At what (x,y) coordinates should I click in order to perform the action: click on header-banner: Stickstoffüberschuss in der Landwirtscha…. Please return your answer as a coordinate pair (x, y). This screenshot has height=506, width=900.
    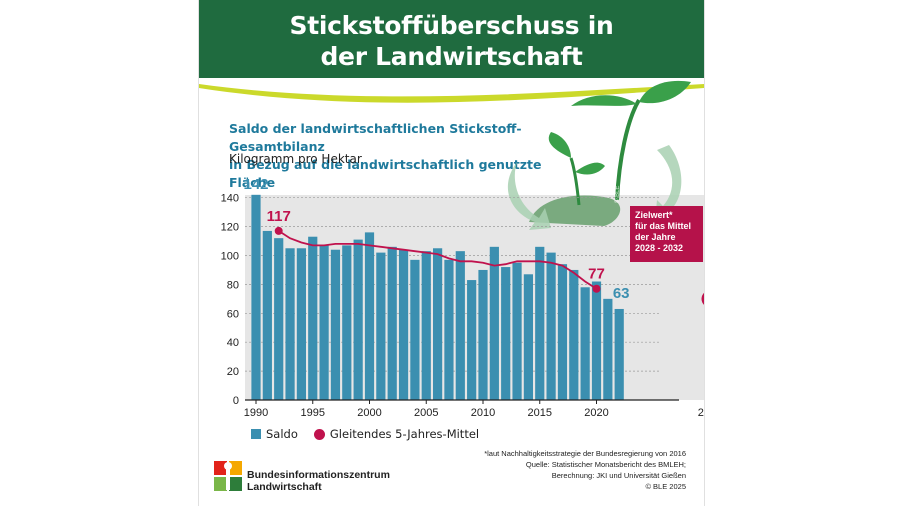
    Looking at the image, I should click on (451, 39).